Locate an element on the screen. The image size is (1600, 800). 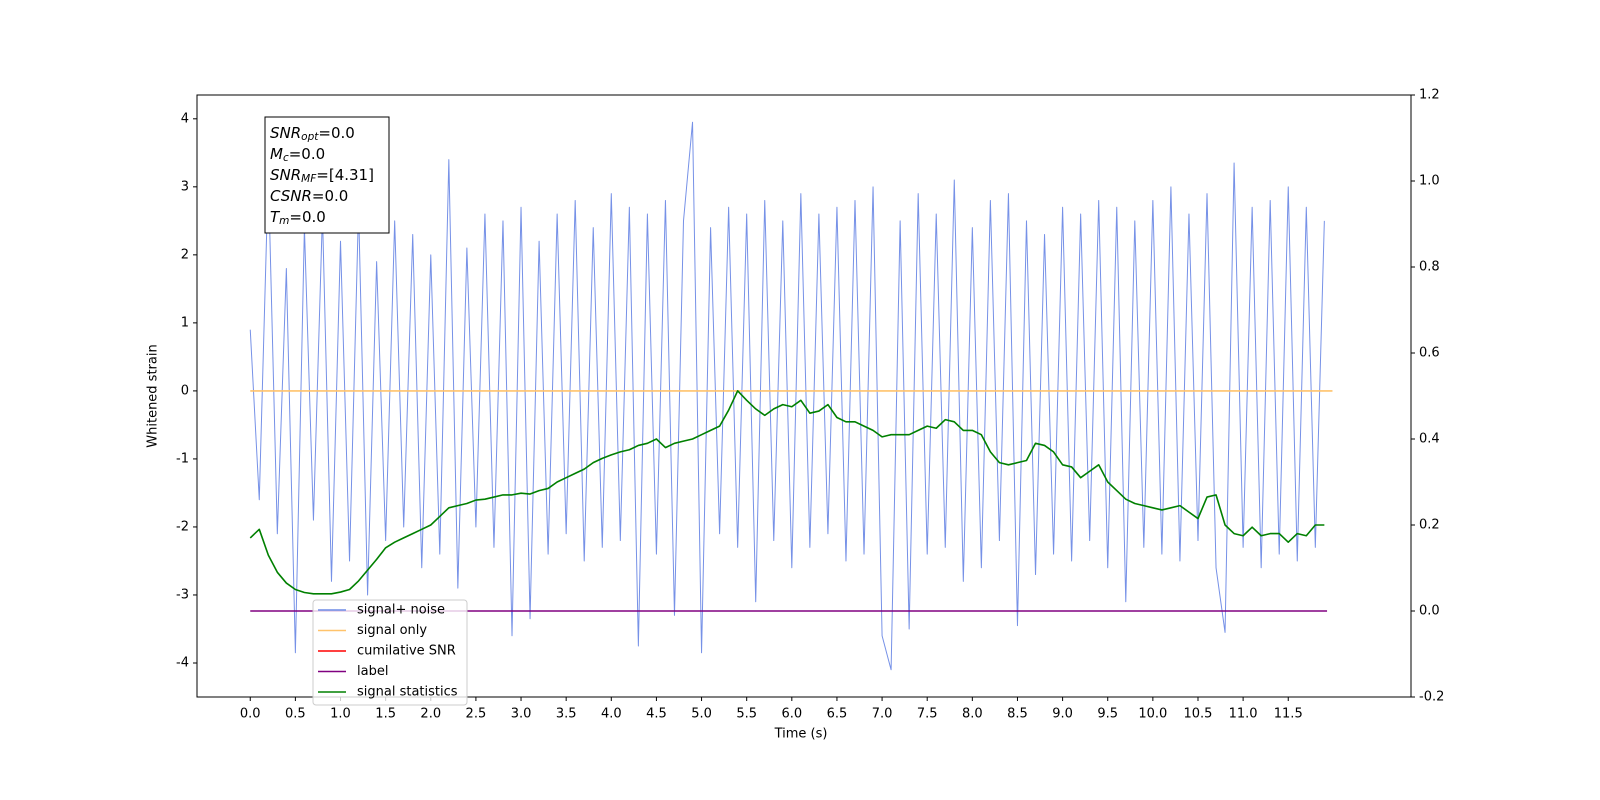
y-tick-label: 1 is located at coordinates (185, 322).